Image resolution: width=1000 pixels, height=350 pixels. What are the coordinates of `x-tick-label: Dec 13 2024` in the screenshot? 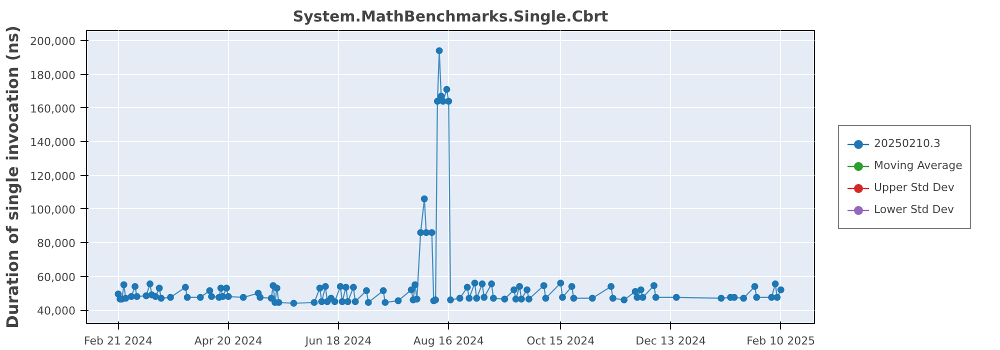 It's located at (671, 341).